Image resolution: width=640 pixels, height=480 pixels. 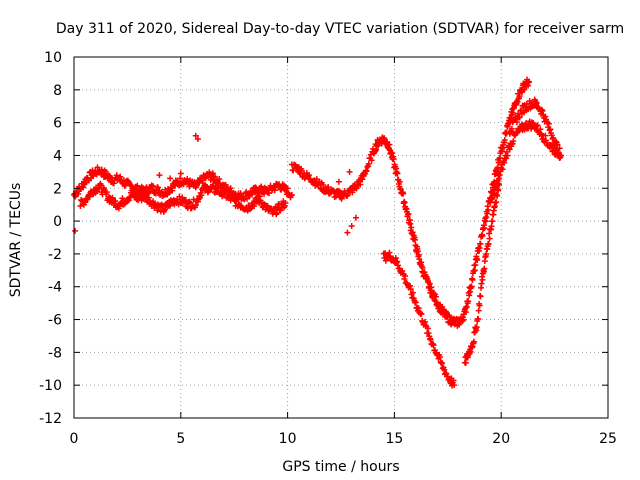 What do you see at coordinates (53, 58) in the screenshot?
I see `y-tick-label: 10` at bounding box center [53, 58].